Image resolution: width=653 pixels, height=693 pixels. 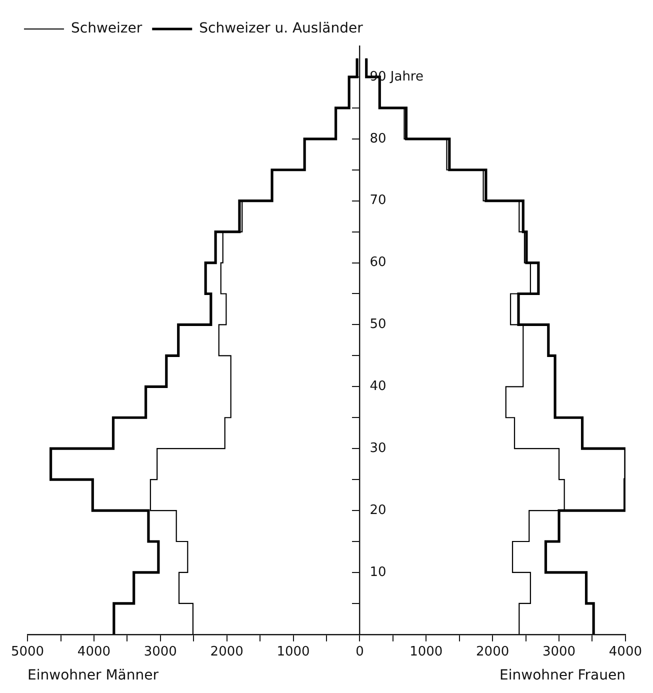 I want to click on y-tick-label: 20, so click(x=378, y=510).